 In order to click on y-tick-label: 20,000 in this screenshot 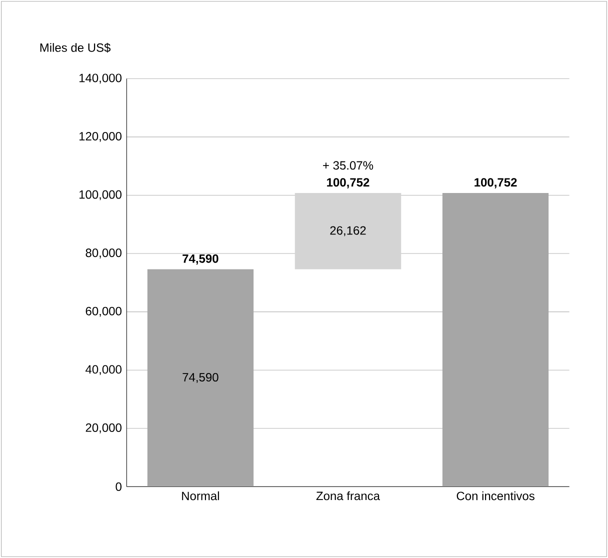, I will do `click(104, 428)`.